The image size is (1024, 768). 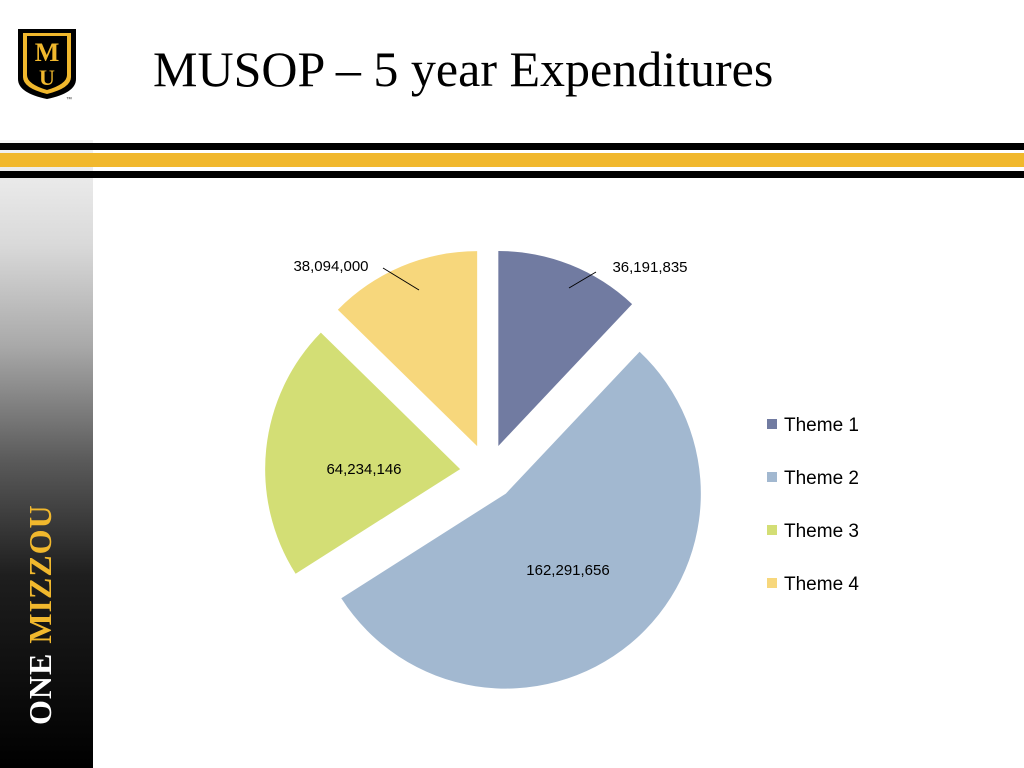 I want to click on mu-logo-icon: M U, so click(x=47, y=64).